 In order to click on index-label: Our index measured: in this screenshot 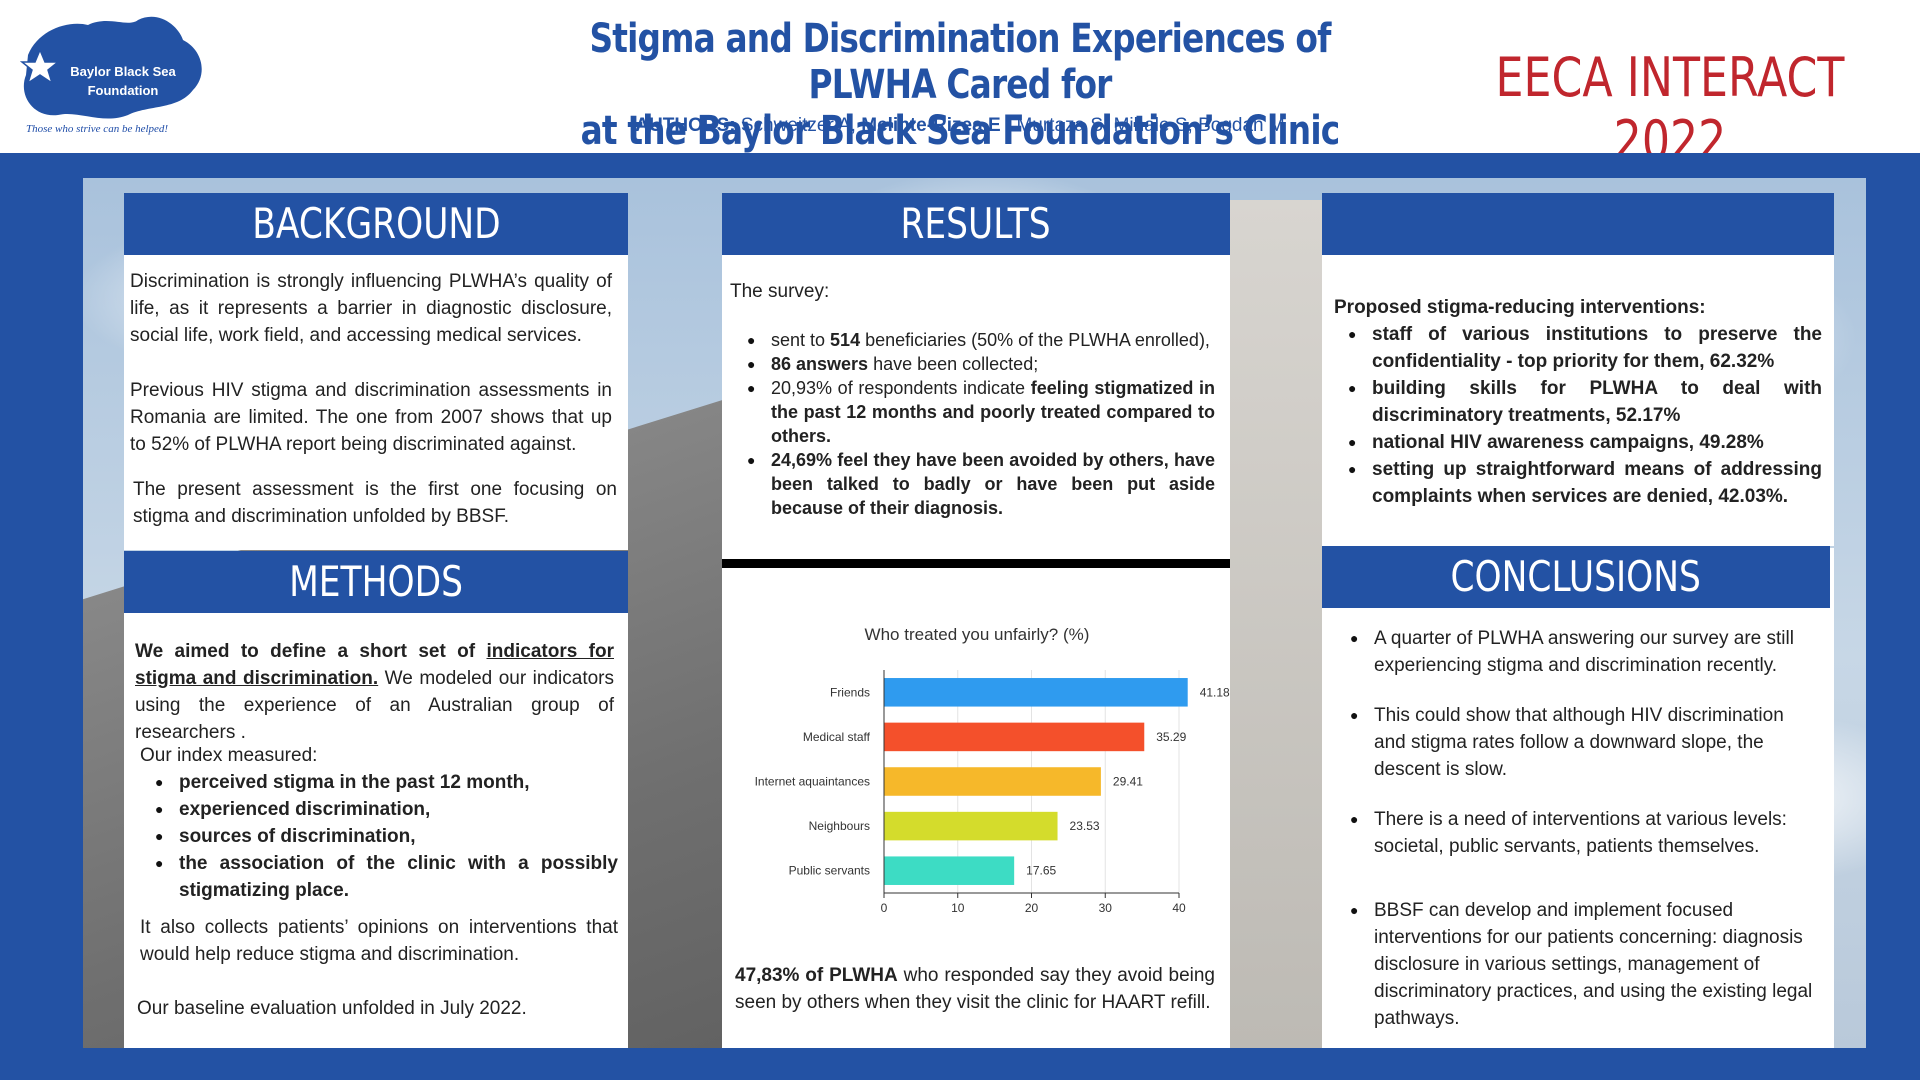, I will do `click(229, 755)`.